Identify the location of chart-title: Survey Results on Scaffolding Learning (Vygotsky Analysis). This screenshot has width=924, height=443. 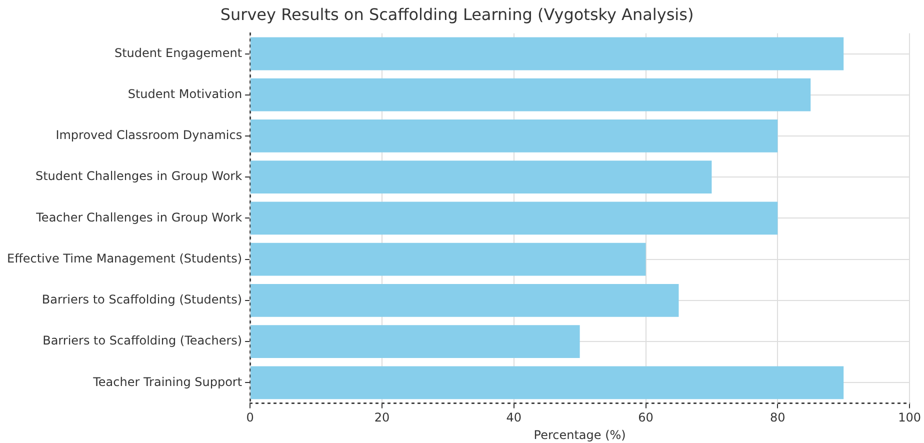
(457, 14).